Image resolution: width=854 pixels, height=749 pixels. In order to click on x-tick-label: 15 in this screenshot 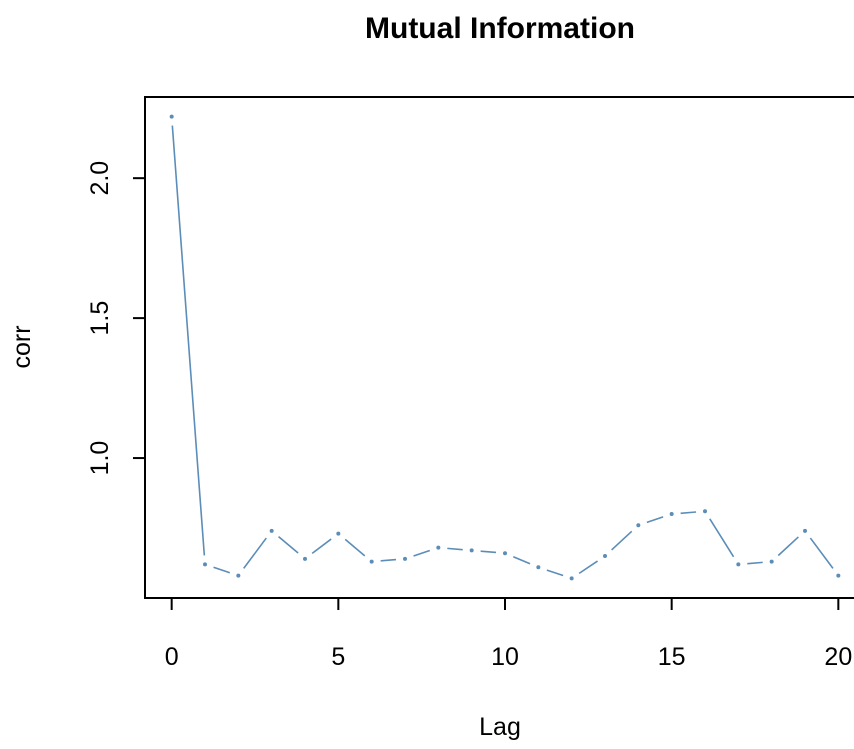, I will do `click(672, 657)`.